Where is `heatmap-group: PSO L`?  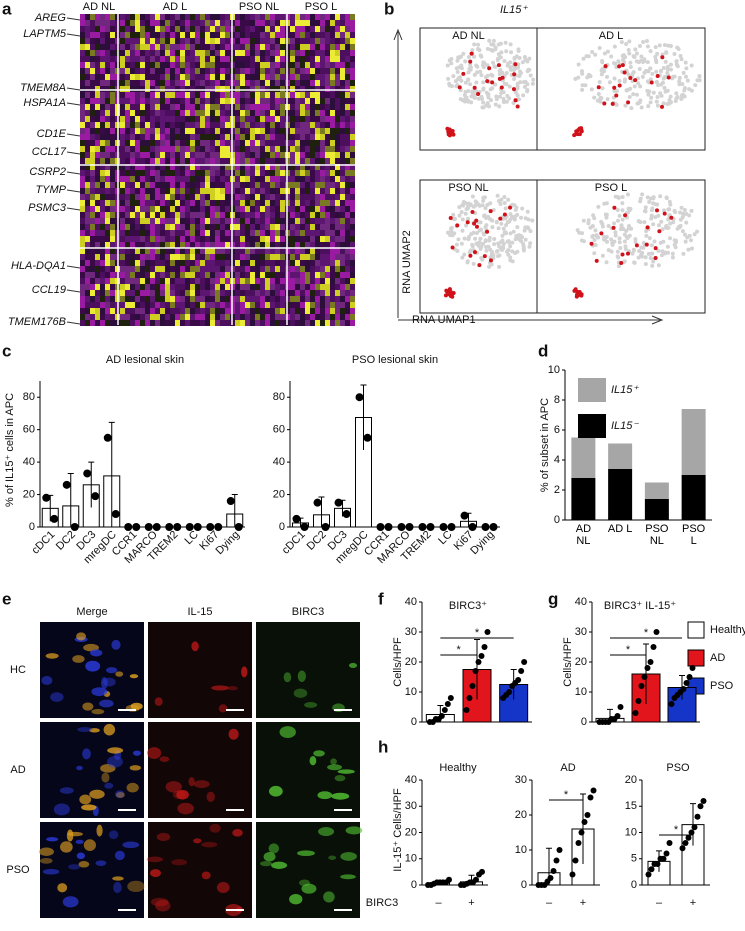 heatmap-group: PSO L is located at coordinates (321, 7).